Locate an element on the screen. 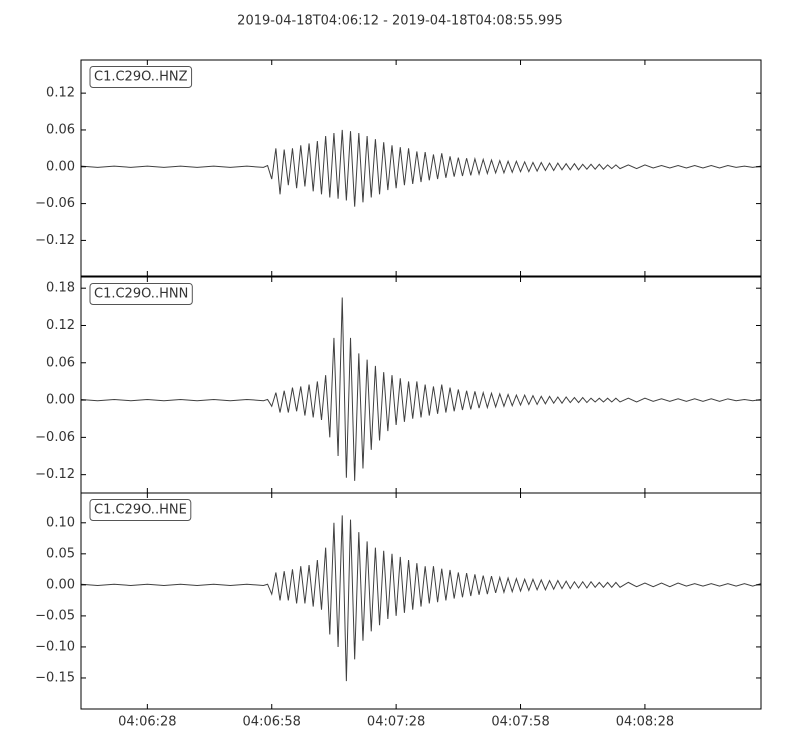 The image size is (800, 750). trace-label: C1.C29O..HNZ is located at coordinates (141, 77).